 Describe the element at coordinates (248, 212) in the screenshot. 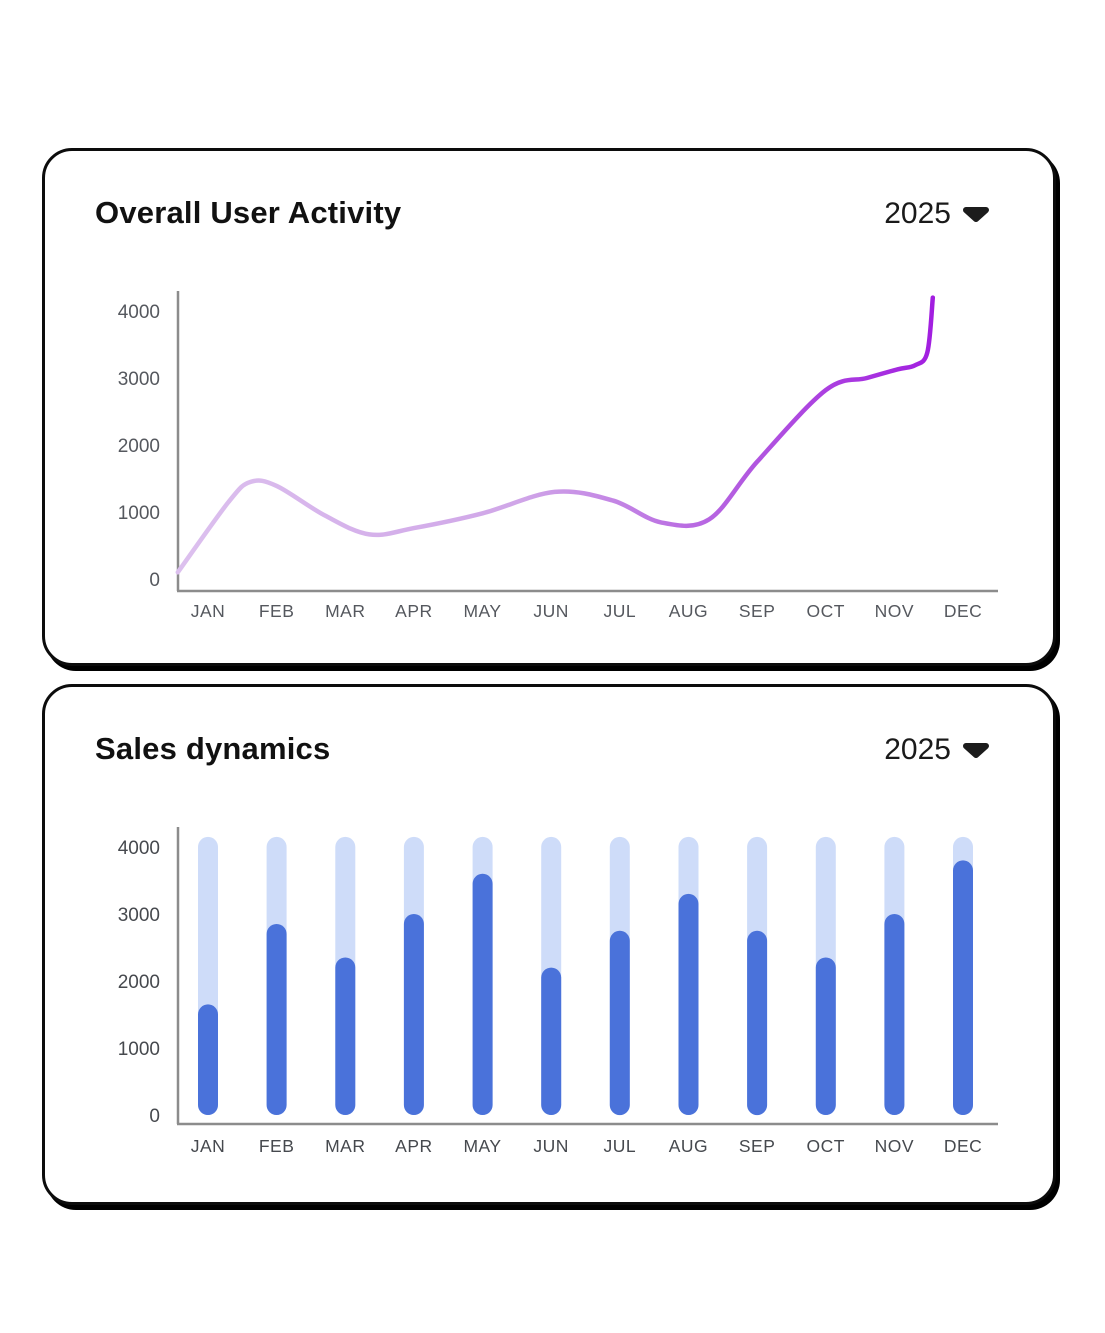

I see `card-title: Overall User Activity` at that location.